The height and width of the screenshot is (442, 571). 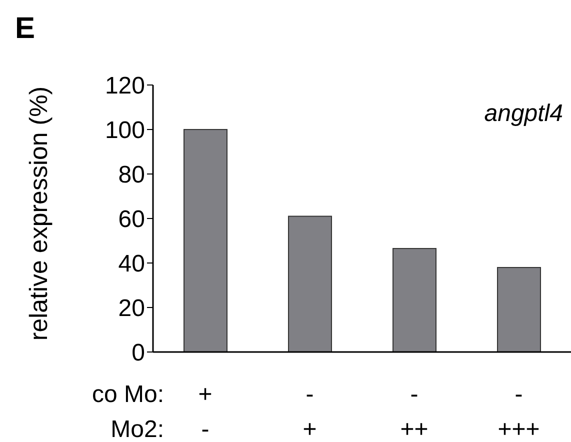 I want to click on y-tick-label: 60, so click(x=131, y=220).